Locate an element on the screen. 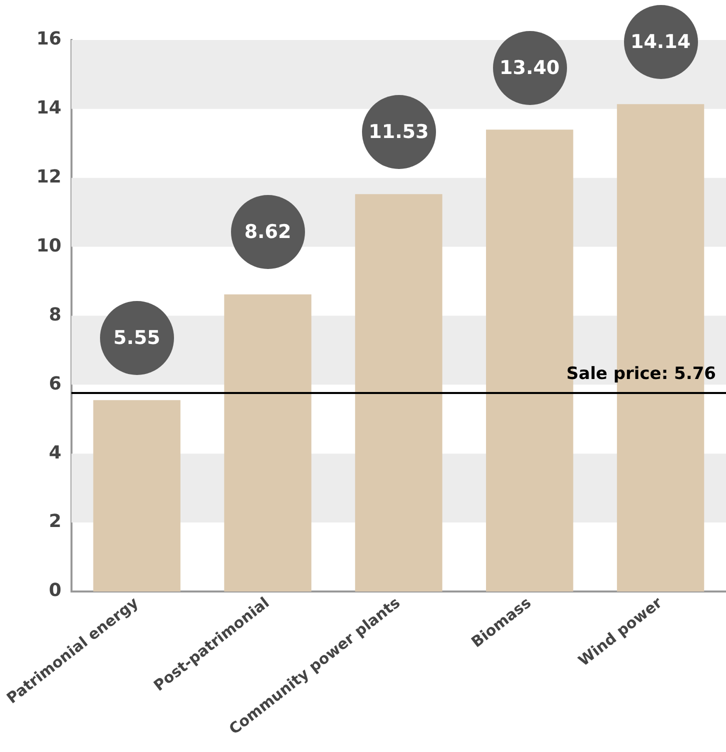  y-tick-label: 6 is located at coordinates (55, 383).